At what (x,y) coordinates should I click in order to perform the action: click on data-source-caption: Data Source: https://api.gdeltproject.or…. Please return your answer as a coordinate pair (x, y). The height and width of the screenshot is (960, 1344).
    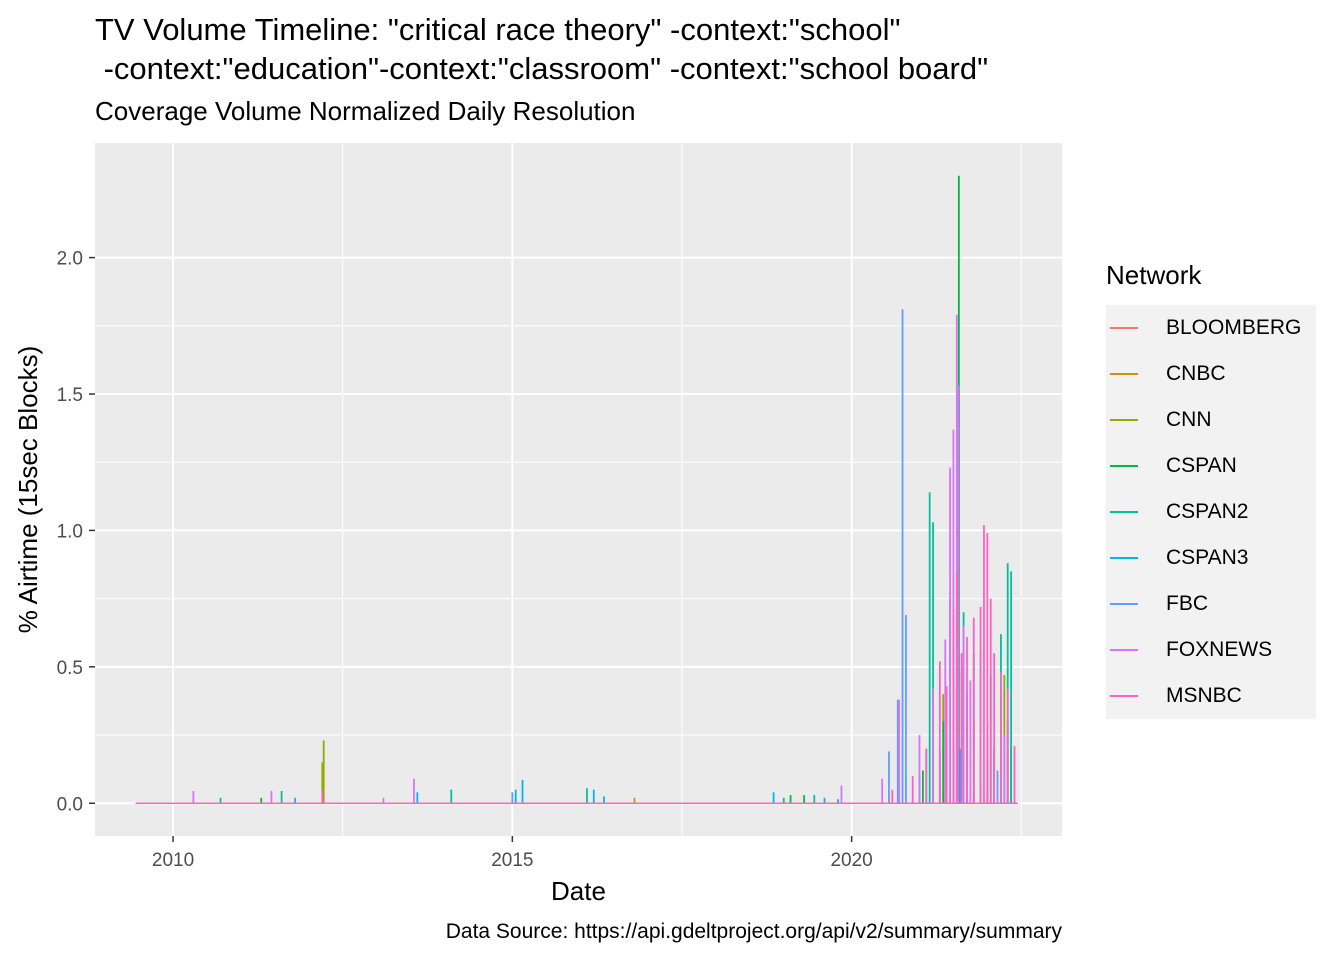
    Looking at the image, I should click on (753, 931).